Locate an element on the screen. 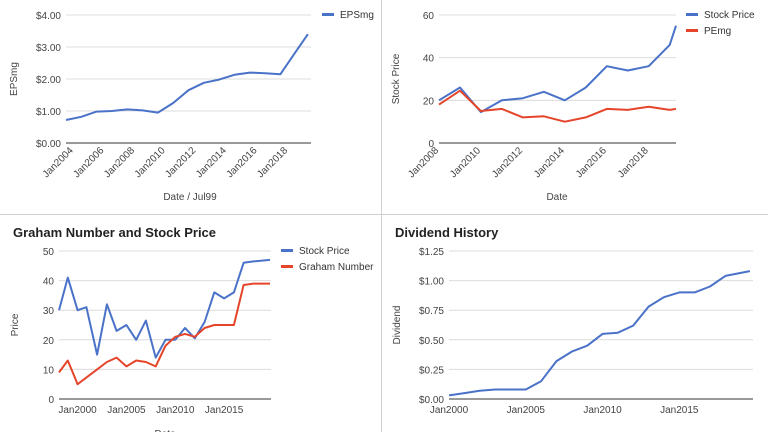  legend-label: Graham Number is located at coordinates (336, 267).